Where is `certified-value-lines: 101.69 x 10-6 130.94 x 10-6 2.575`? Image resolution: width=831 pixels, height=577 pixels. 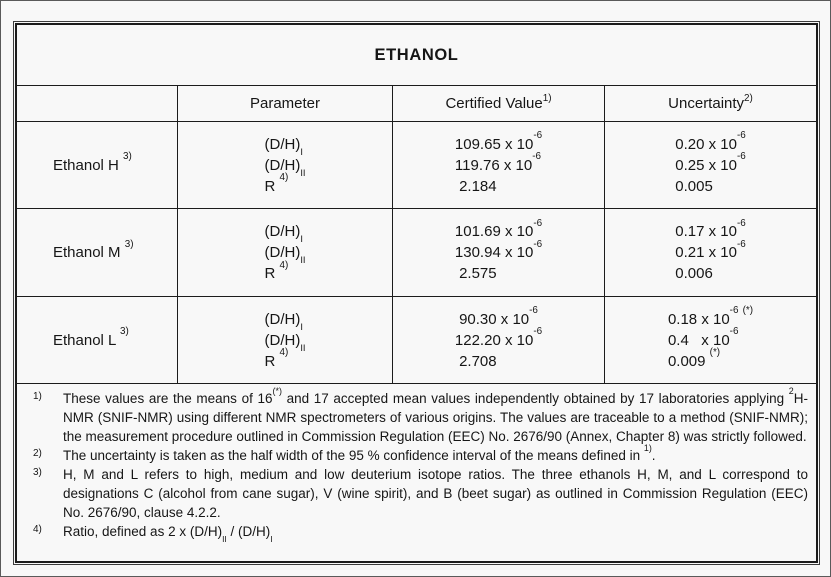 certified-value-lines: 101.69 x 10-6 130.94 x 10-6 2.575 is located at coordinates (498, 250).